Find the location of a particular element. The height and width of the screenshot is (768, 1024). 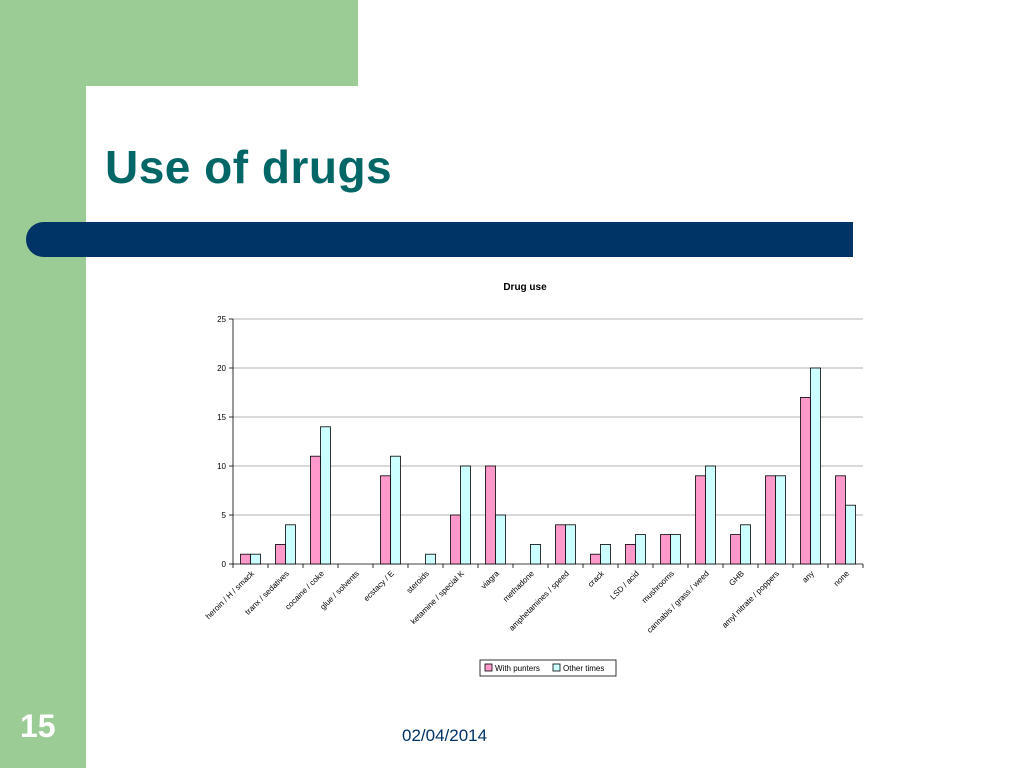

category-label: amphetamines / speed is located at coordinates (539, 601).